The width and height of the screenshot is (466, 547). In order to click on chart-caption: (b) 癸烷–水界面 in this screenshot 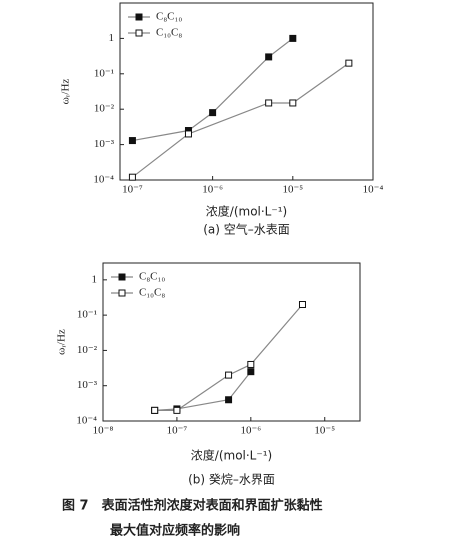, I will do `click(231, 480)`.